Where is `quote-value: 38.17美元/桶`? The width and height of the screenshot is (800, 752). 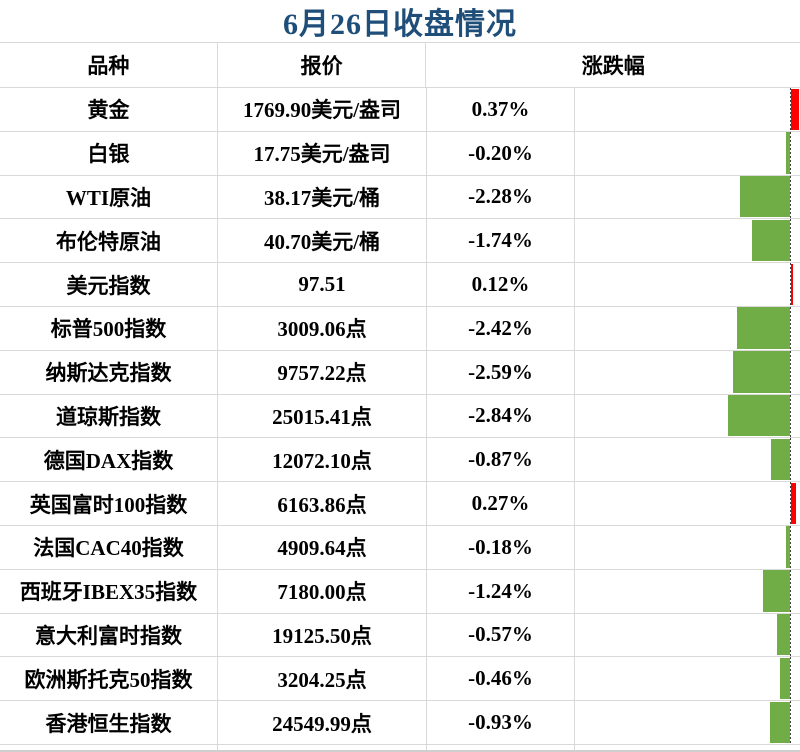
quote-value: 38.17美元/桶 is located at coordinates (322, 197).